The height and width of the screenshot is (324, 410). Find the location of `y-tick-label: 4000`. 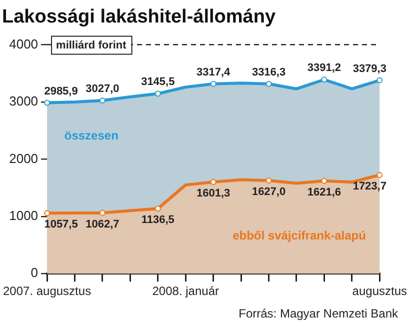

y-tick-label: 4000 is located at coordinates (23, 44).